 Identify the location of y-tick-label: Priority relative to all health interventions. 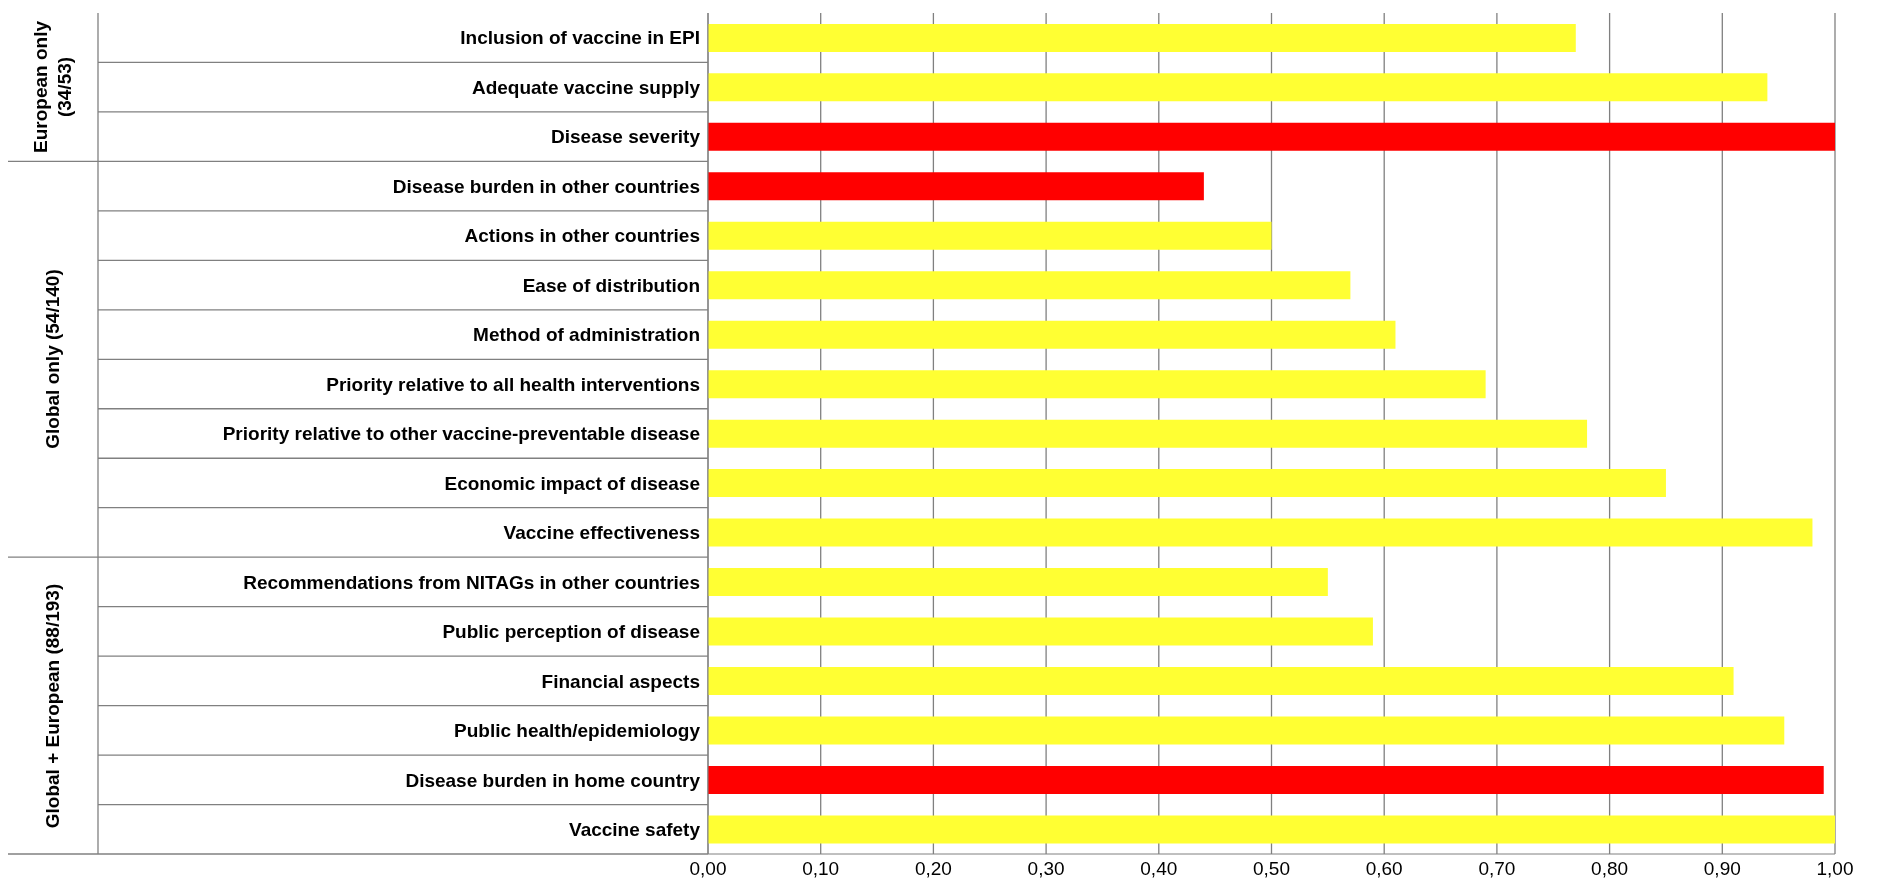
(513, 384).